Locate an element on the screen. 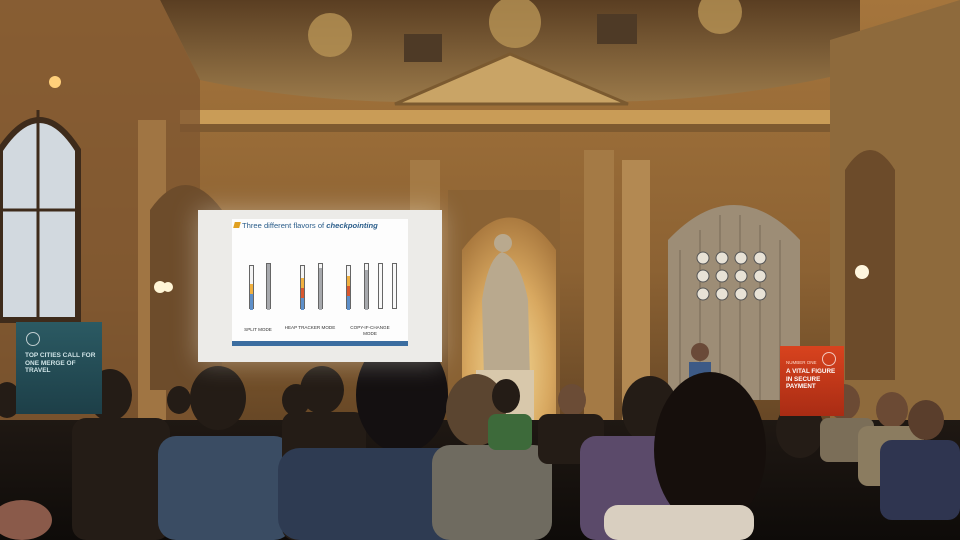 Image resolution: width=960 pixels, height=540 pixels. slide-mode-label: COPY-IF-CHANGE MODE is located at coordinates (370, 330).